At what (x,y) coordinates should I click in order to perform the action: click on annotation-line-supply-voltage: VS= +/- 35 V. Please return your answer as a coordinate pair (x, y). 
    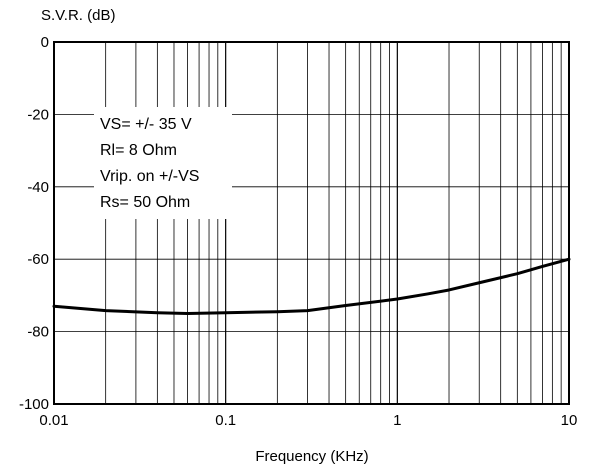
    Looking at the image, I should click on (146, 124).